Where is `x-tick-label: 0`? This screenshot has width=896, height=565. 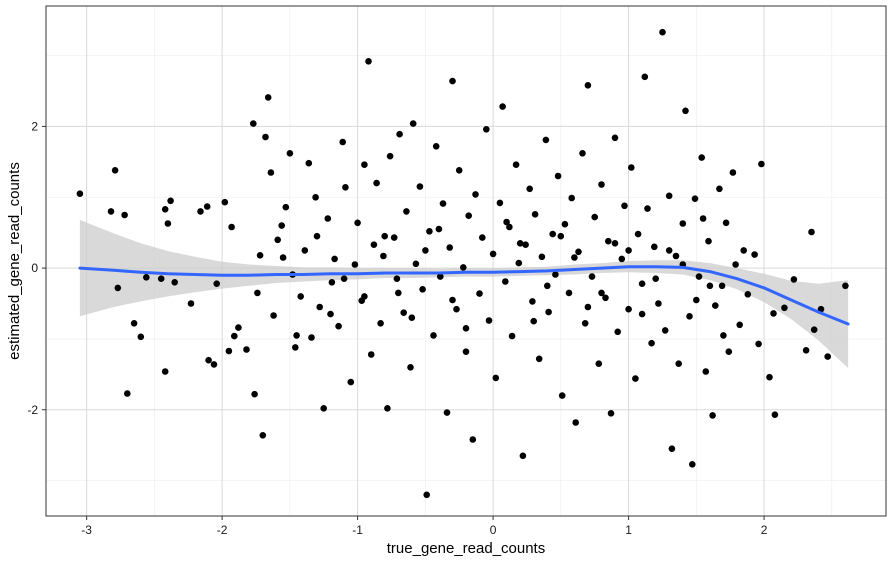
x-tick-label: 0 is located at coordinates (493, 530).